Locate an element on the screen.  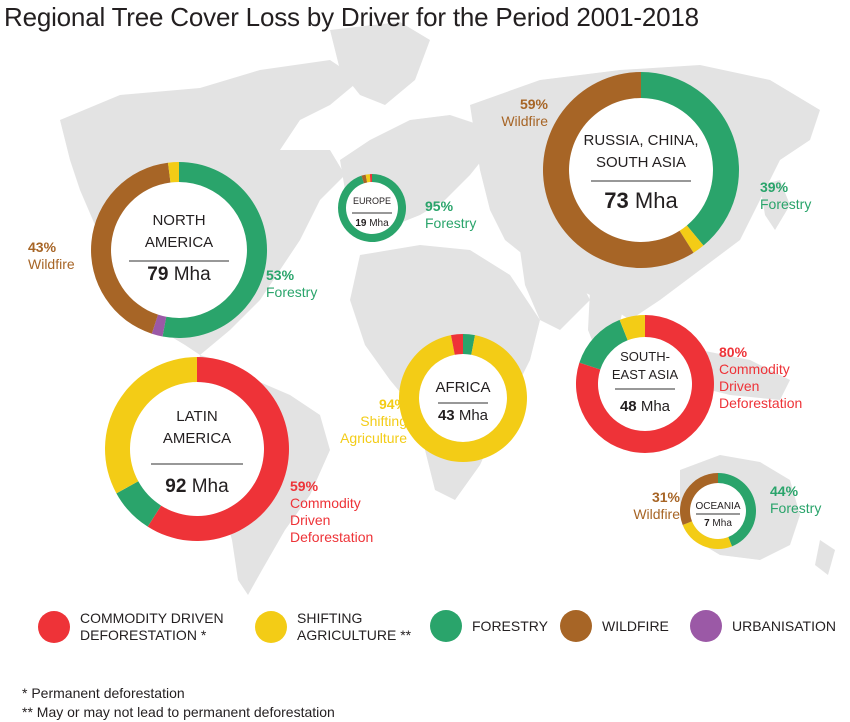
annotation-percent-russia-china-south-asia-wildfire: 59% is located at coordinates (534, 104).